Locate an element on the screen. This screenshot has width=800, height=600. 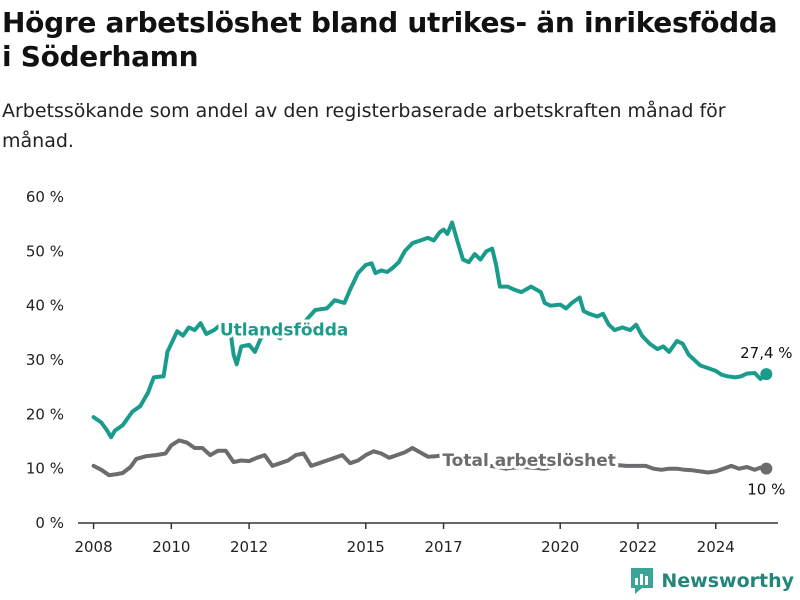
end-value-label-total: 10 % is located at coordinates (766, 490).